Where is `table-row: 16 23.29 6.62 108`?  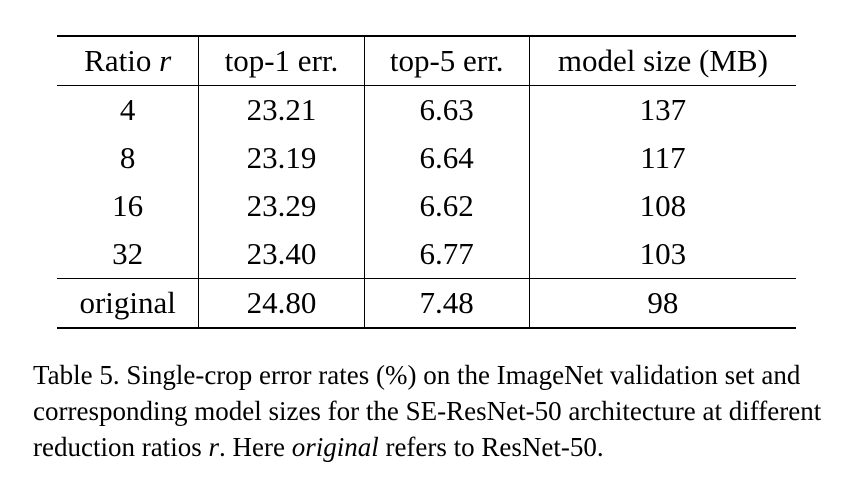
table-row: 16 23.29 6.62 108 is located at coordinates (426, 206).